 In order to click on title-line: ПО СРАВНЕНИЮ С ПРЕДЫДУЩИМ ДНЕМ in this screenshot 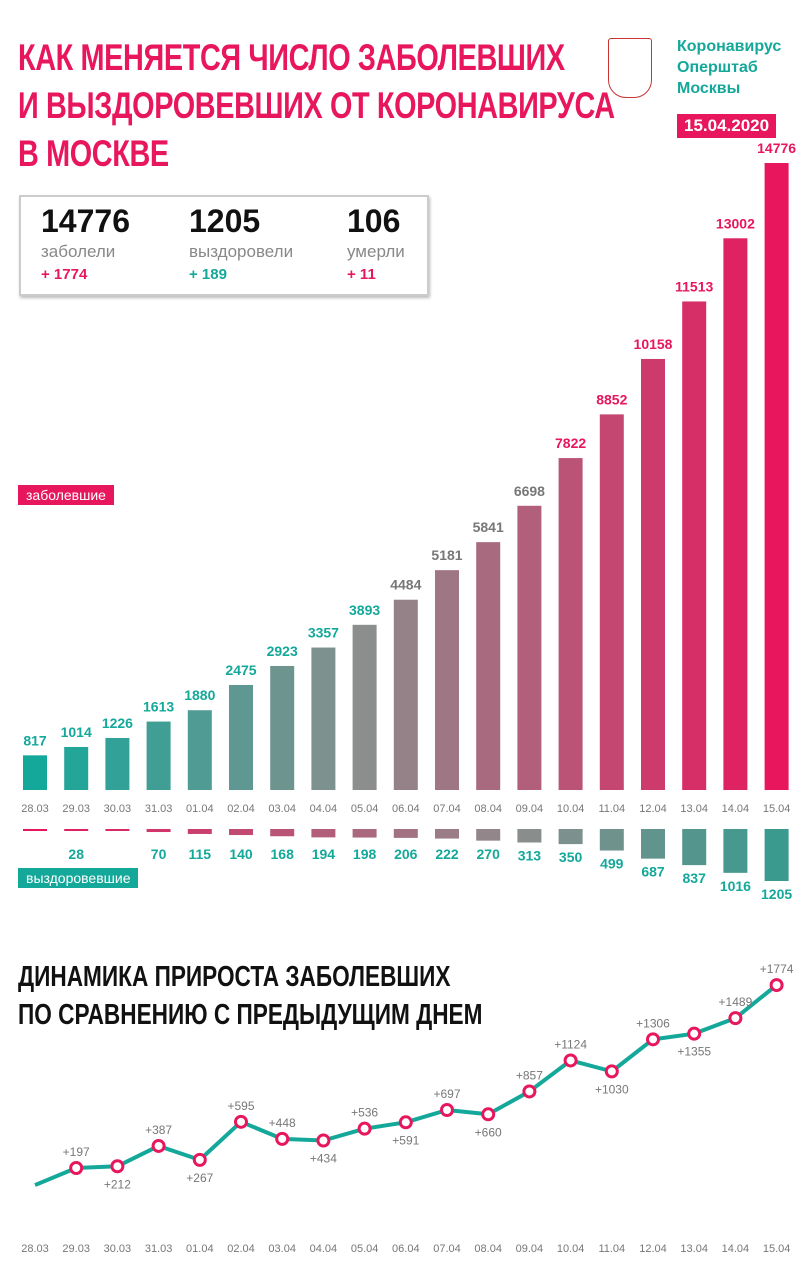, I will do `click(250, 1015)`.